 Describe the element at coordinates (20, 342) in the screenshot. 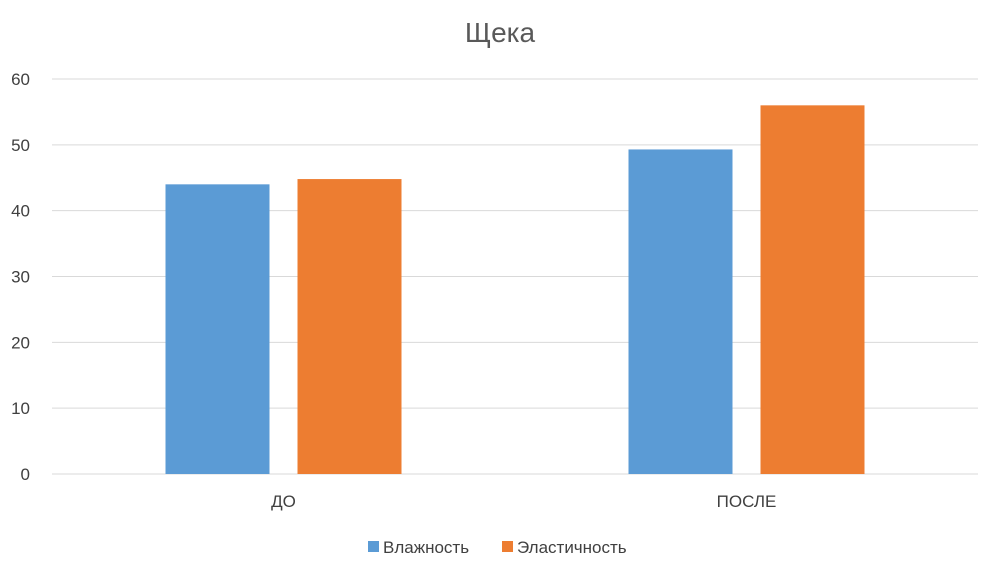

I see `y-tick-label: 20` at that location.